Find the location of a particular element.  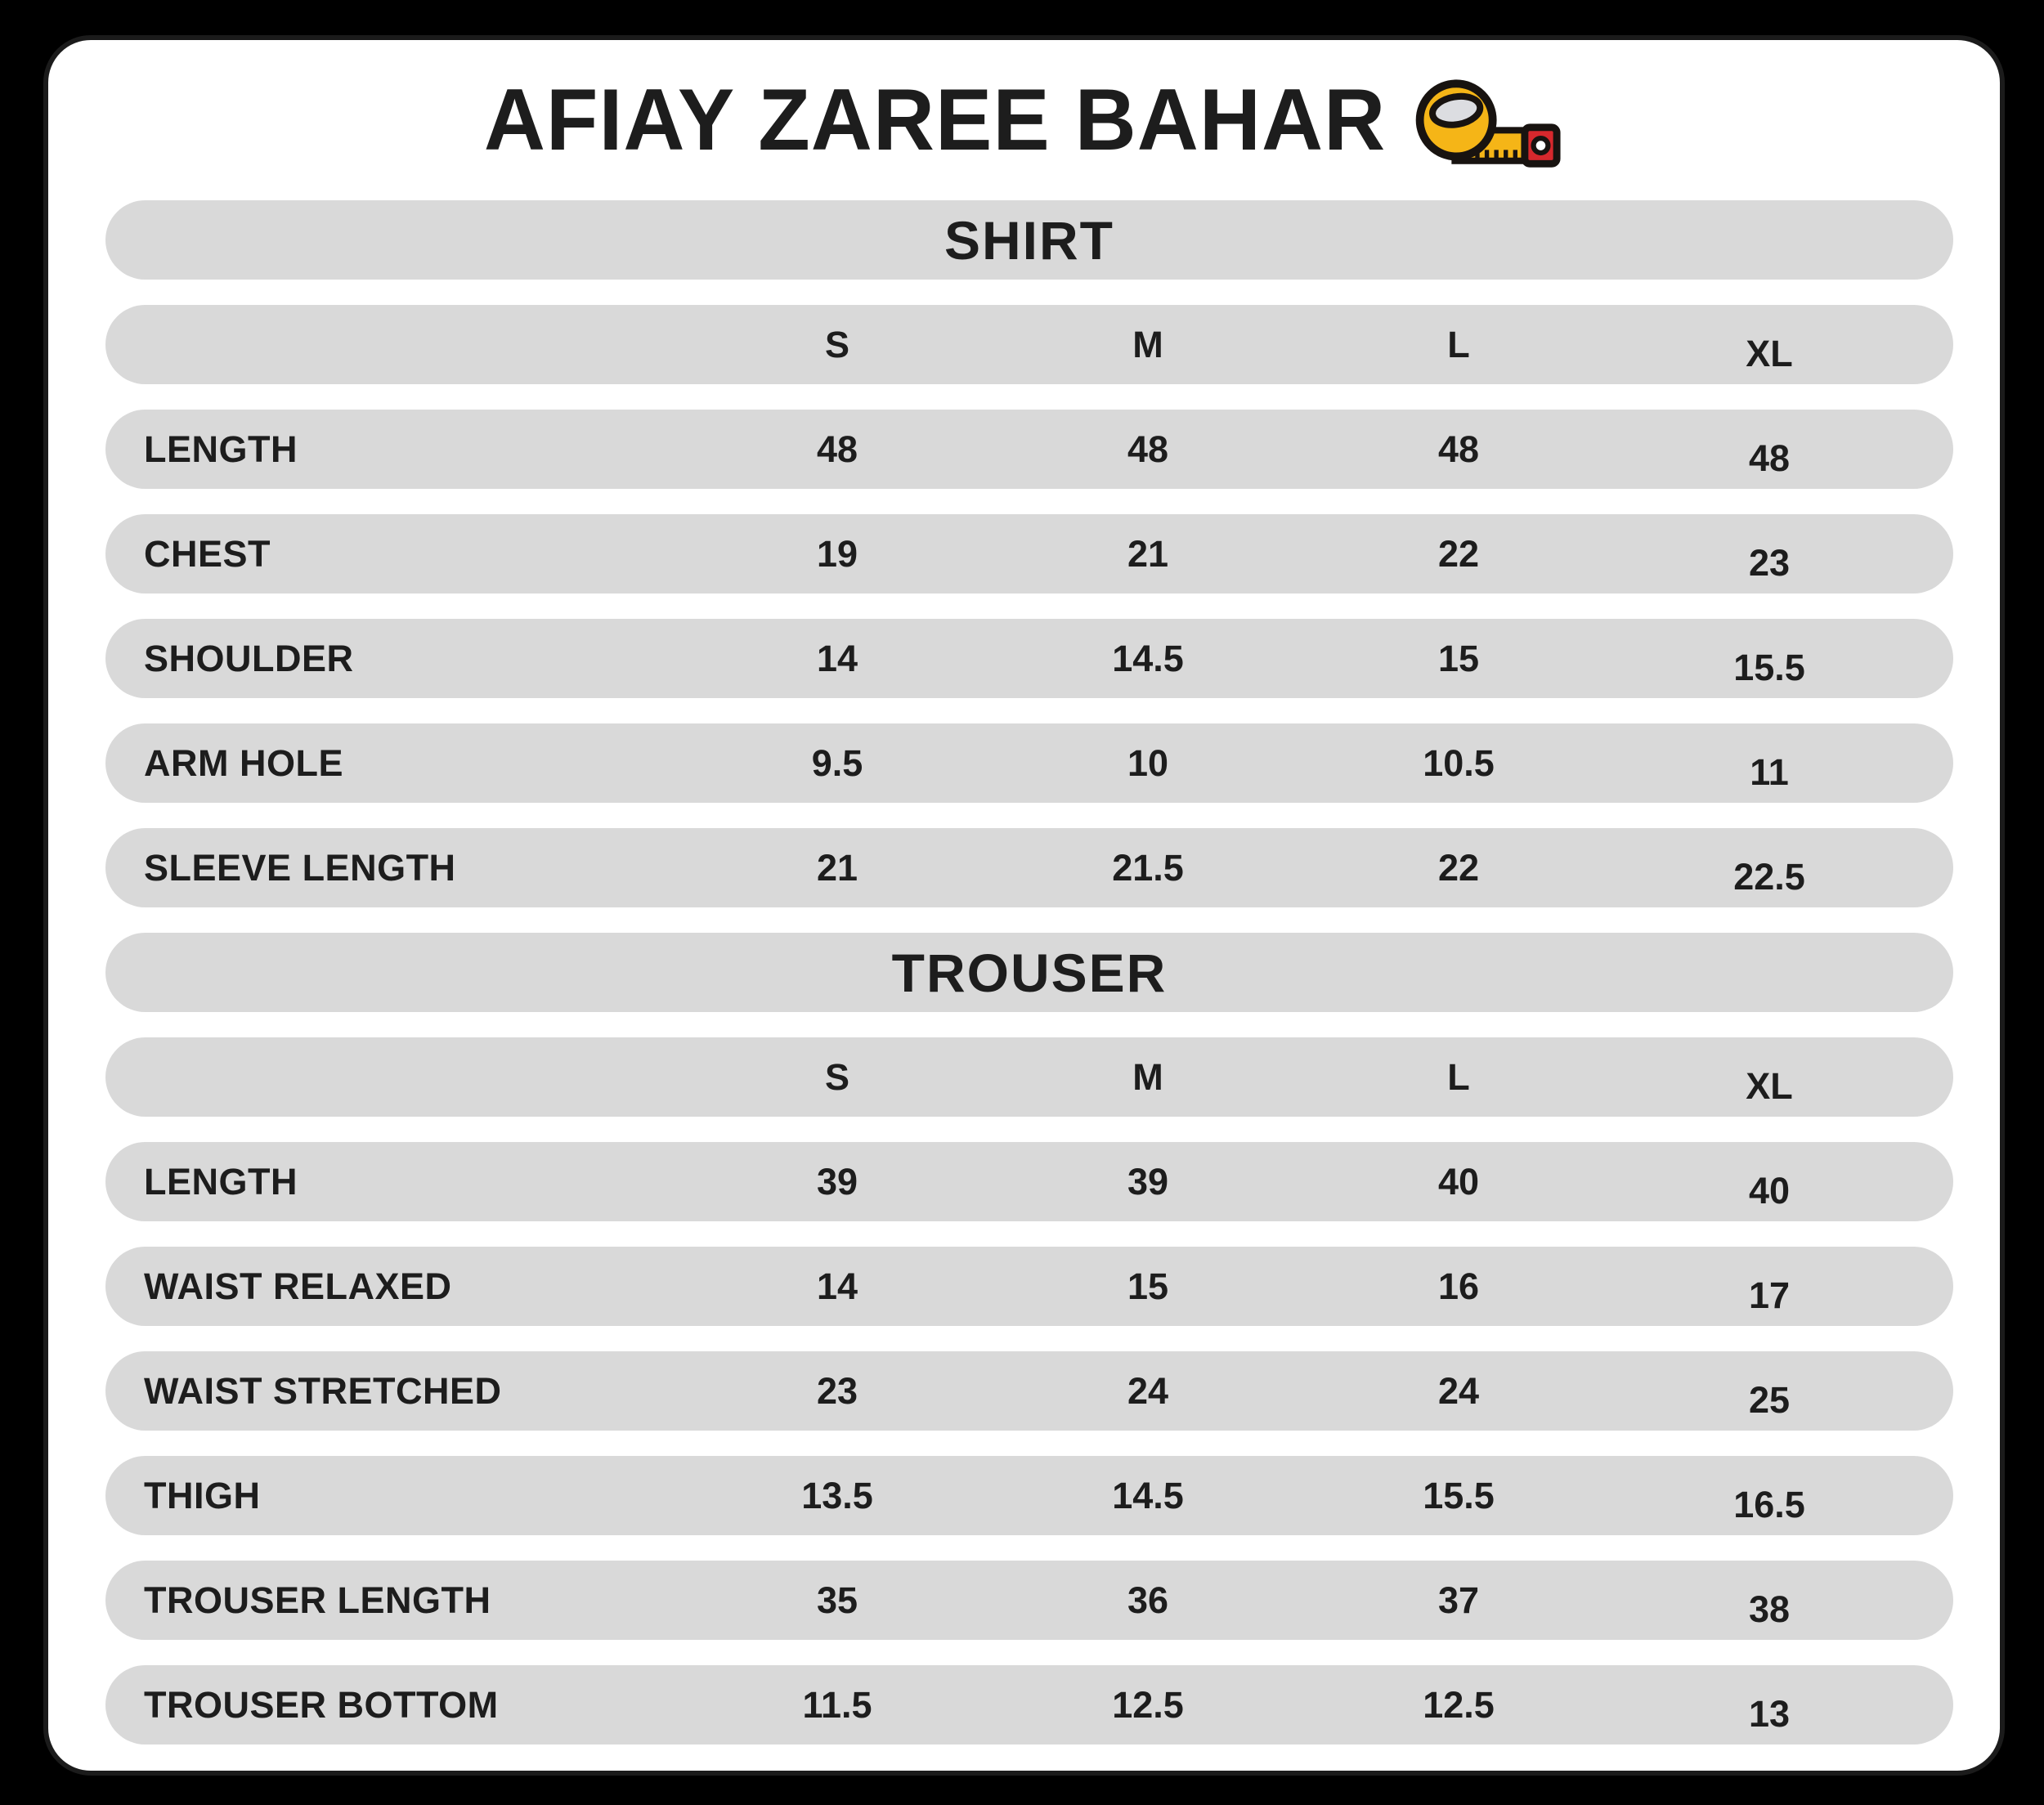

cell-value: 37 is located at coordinates (1459, 1600).